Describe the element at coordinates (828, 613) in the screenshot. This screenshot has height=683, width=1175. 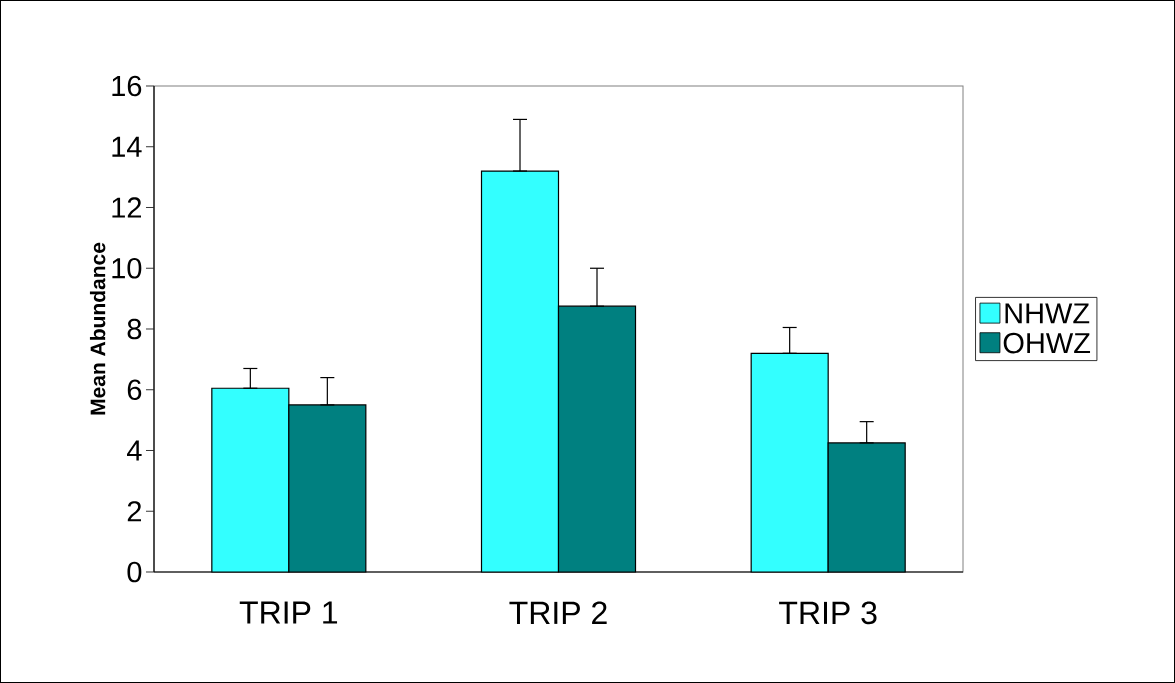
I see `x-tick-label: TRIP 3` at that location.